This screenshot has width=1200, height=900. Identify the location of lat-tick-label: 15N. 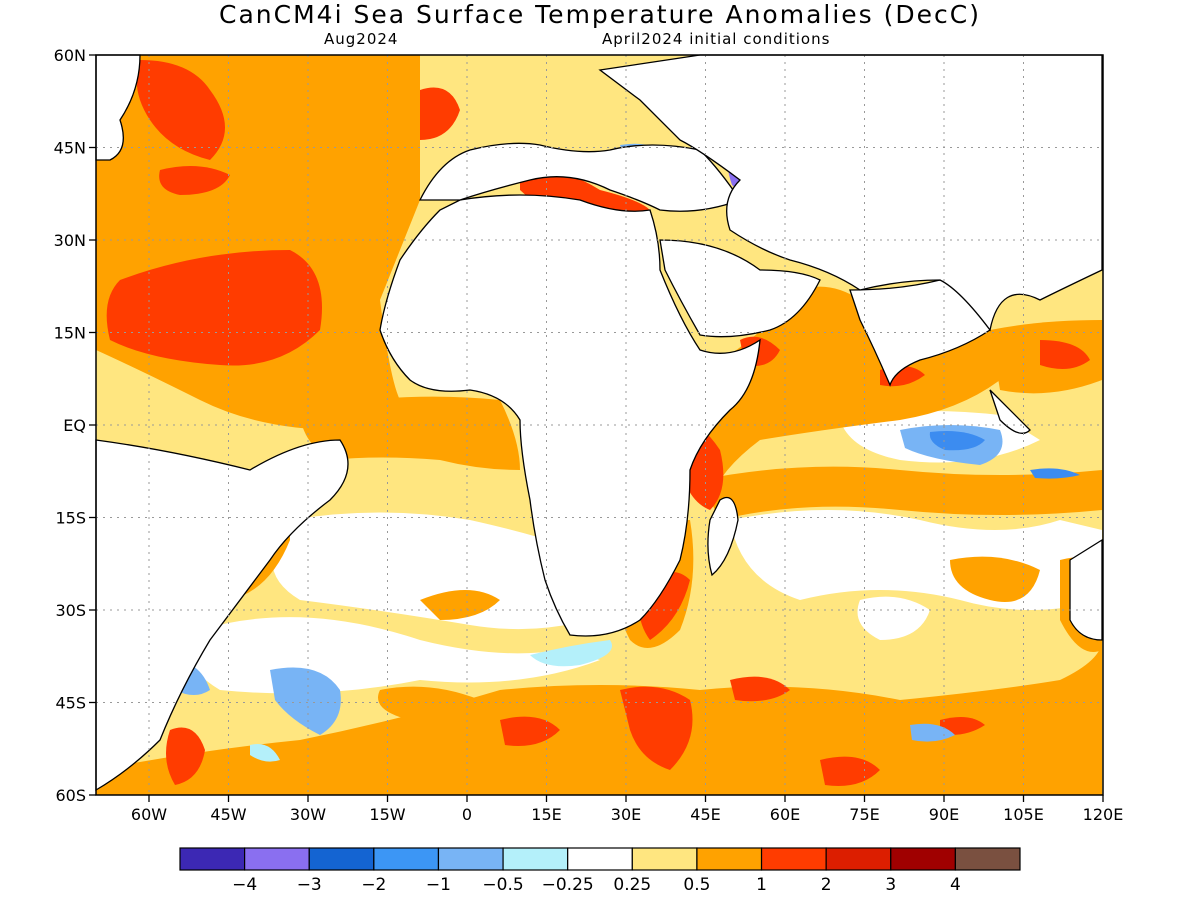
(70, 333).